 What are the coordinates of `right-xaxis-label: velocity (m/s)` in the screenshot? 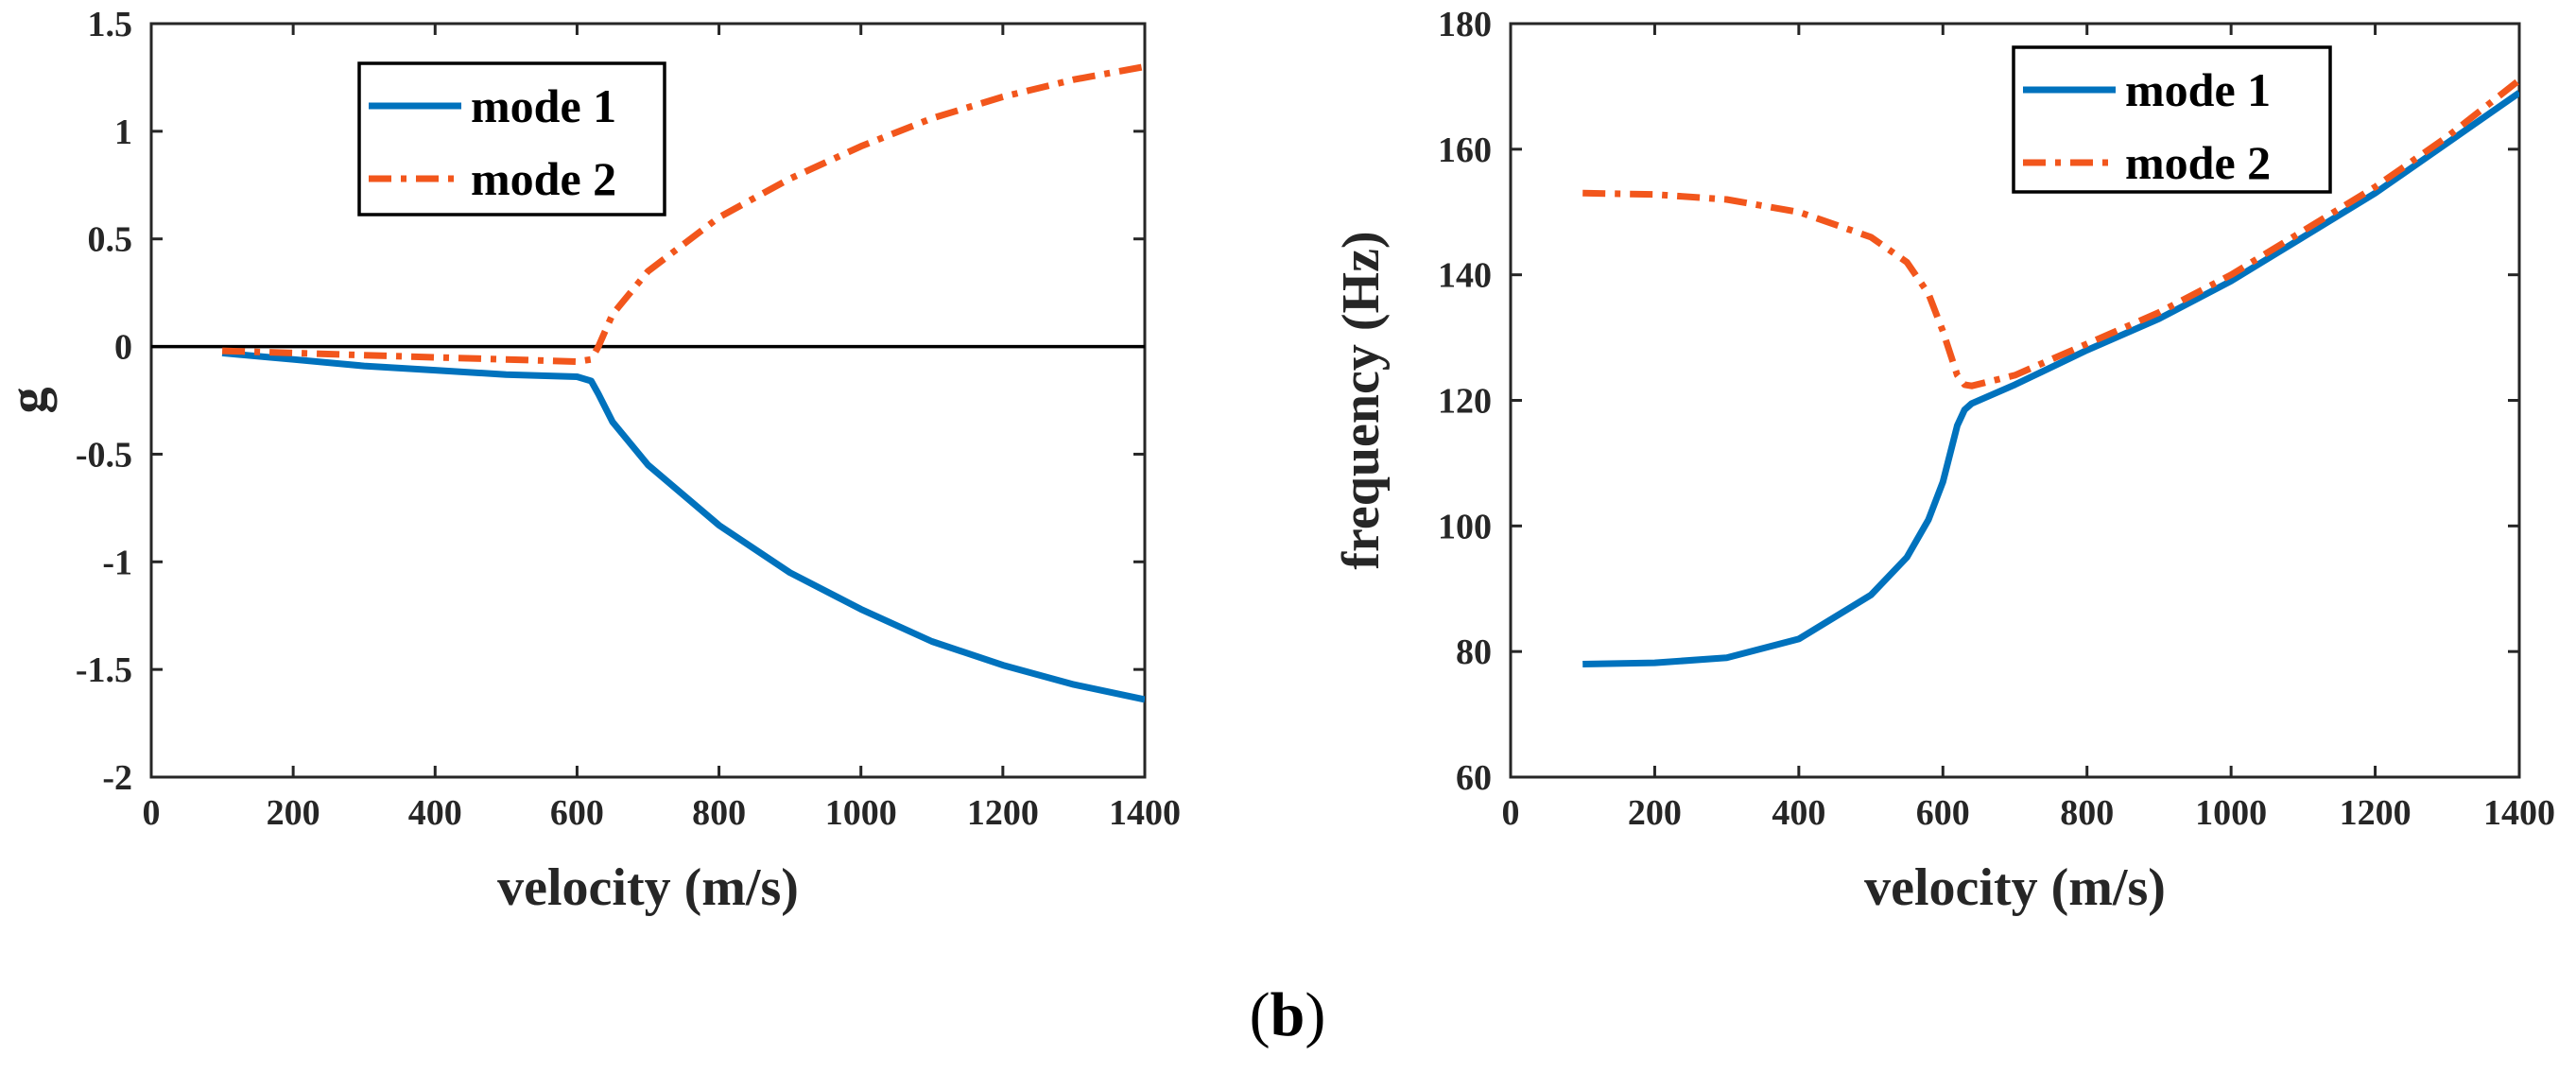 It's located at (2015, 887).